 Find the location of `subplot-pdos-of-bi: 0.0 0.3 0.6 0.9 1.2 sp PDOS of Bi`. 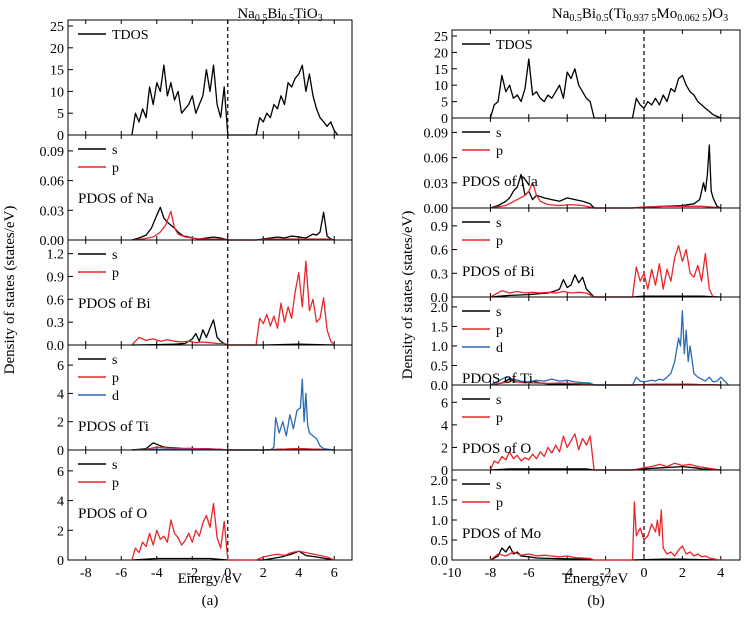

subplot-pdos-of-bi: 0.0 0.3 0.6 0.9 1.2 sp PDOS of Bi is located at coordinates (200, 296).